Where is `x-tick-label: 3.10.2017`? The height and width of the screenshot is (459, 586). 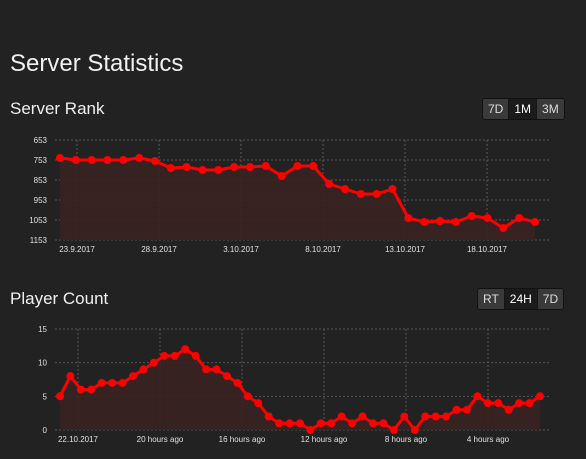 x-tick-label: 3.10.2017 is located at coordinates (241, 249).